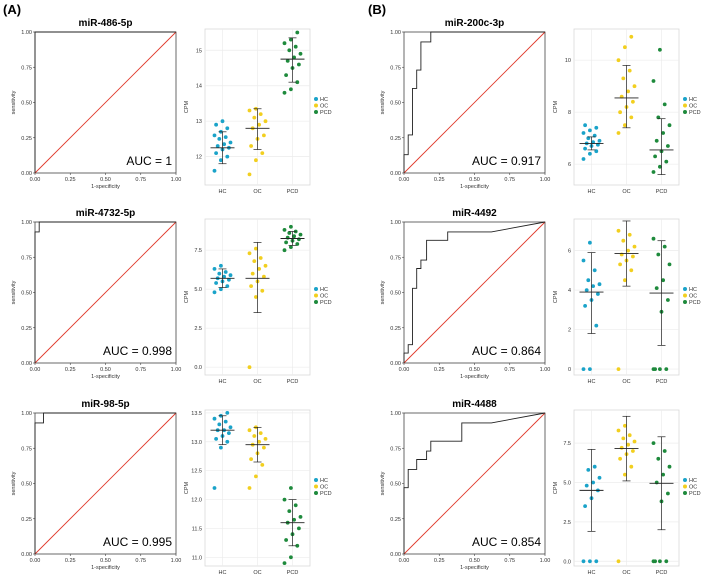  I want to click on roc-y-axis-label: sensitivity, so click(383, 292).